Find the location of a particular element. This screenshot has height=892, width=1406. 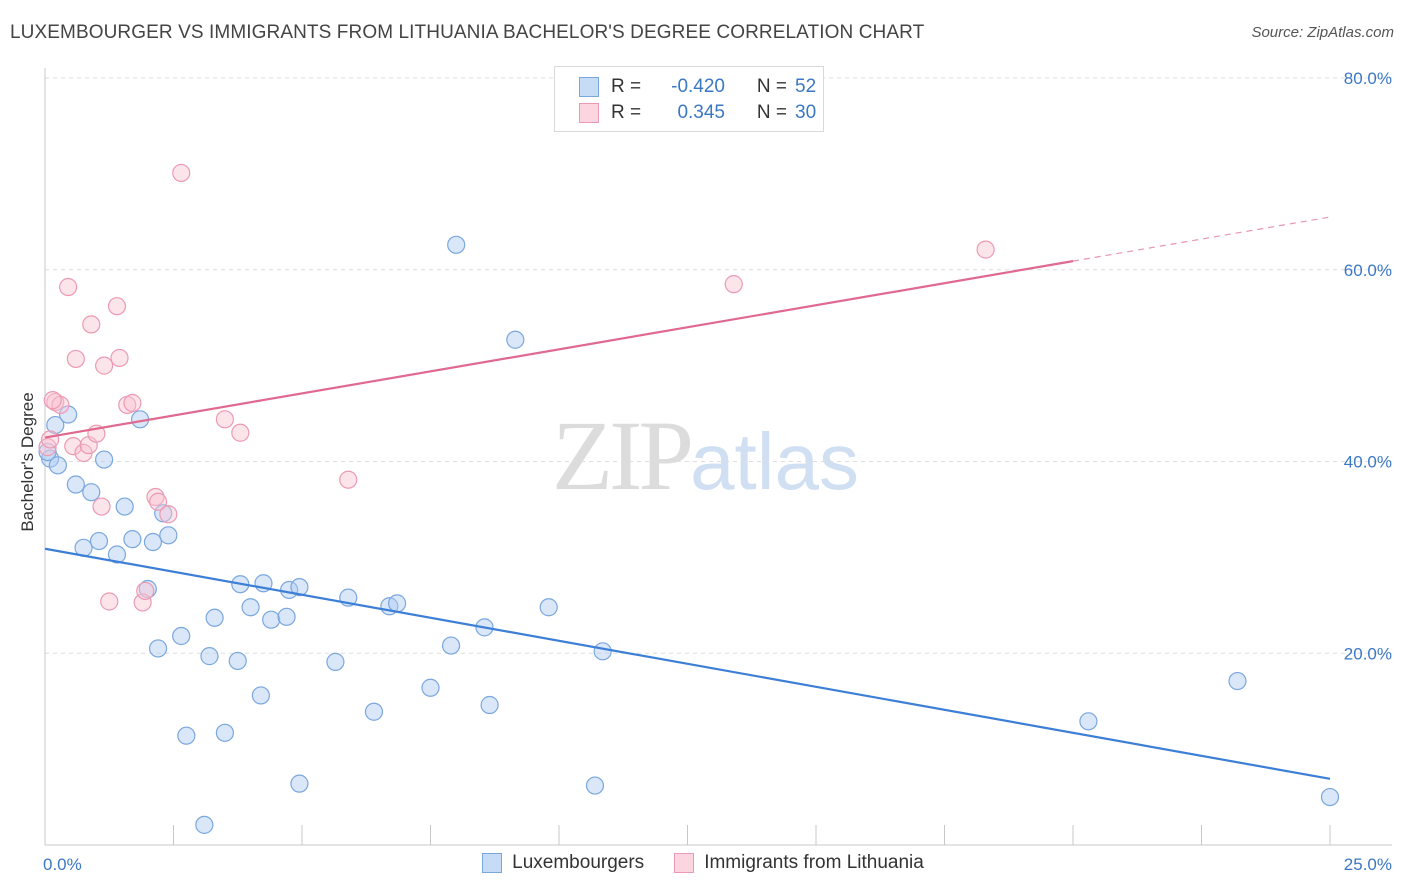

watermark-zip: ZIP is located at coordinates (623, 455).